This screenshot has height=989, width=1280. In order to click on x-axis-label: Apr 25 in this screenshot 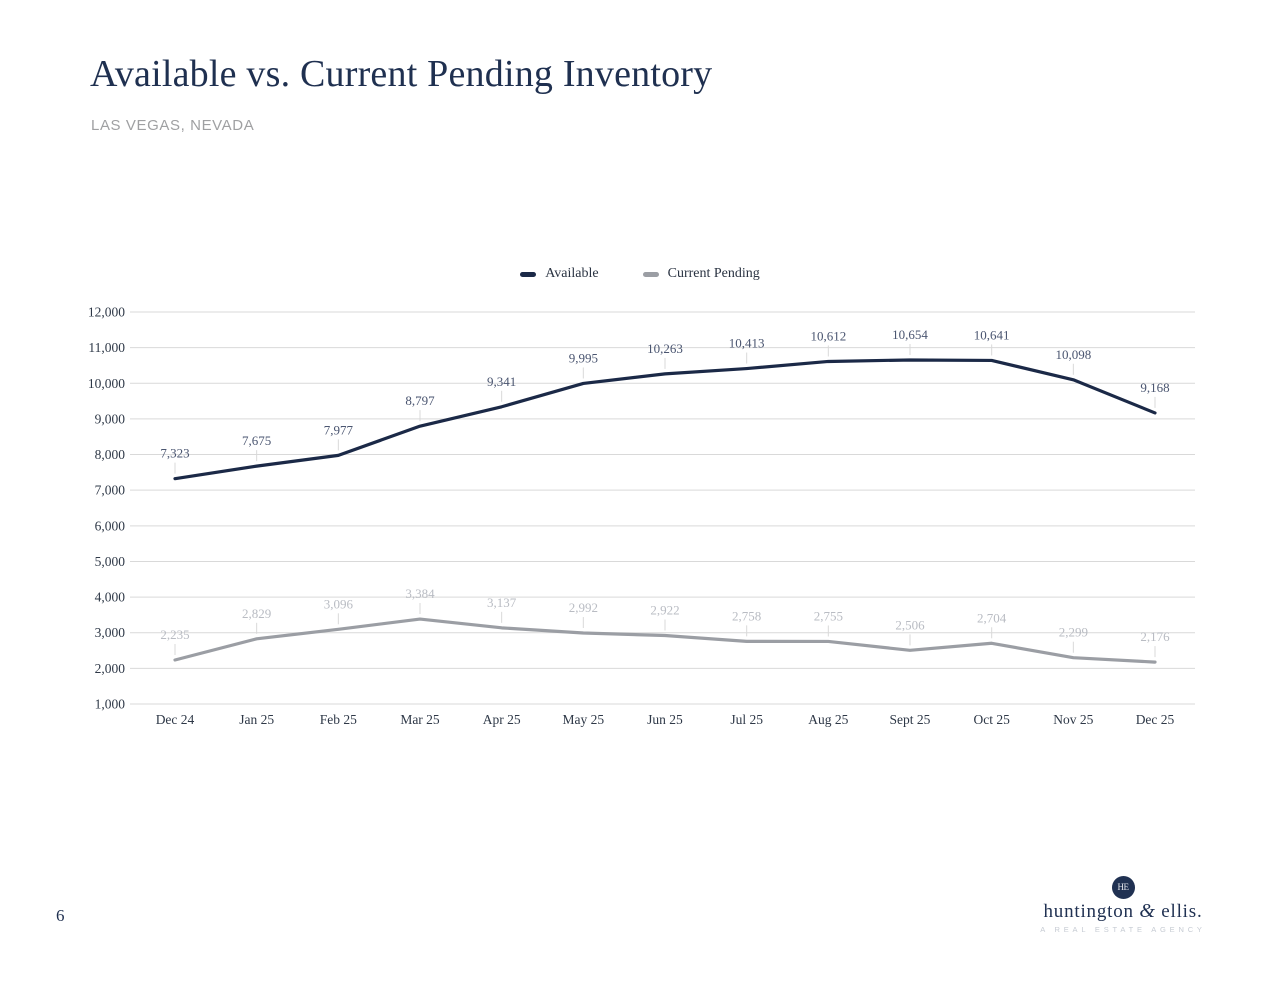, I will do `click(502, 719)`.